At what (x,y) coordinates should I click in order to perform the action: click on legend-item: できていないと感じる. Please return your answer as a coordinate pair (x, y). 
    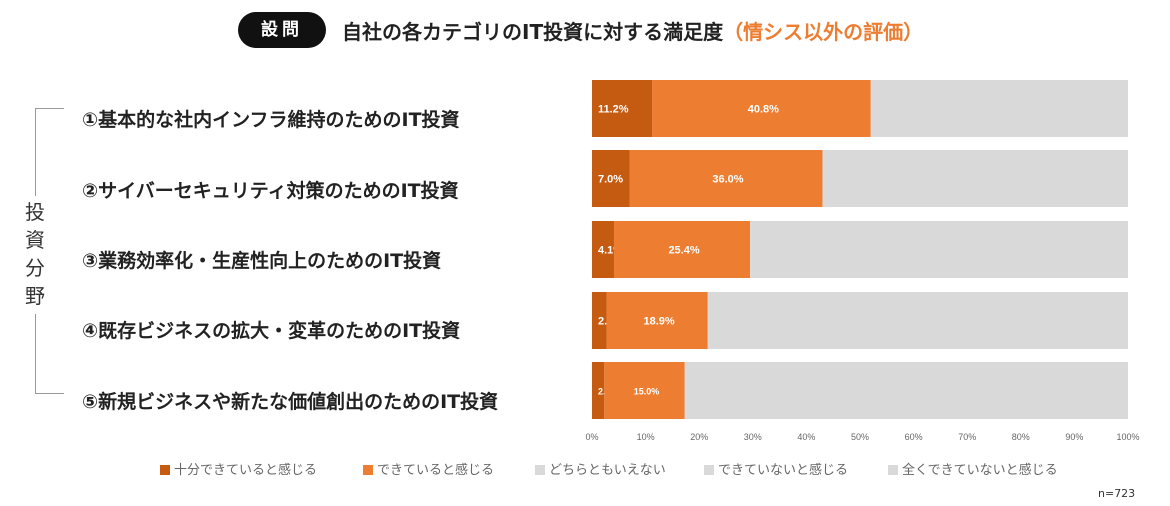
    Looking at the image, I should click on (776, 468).